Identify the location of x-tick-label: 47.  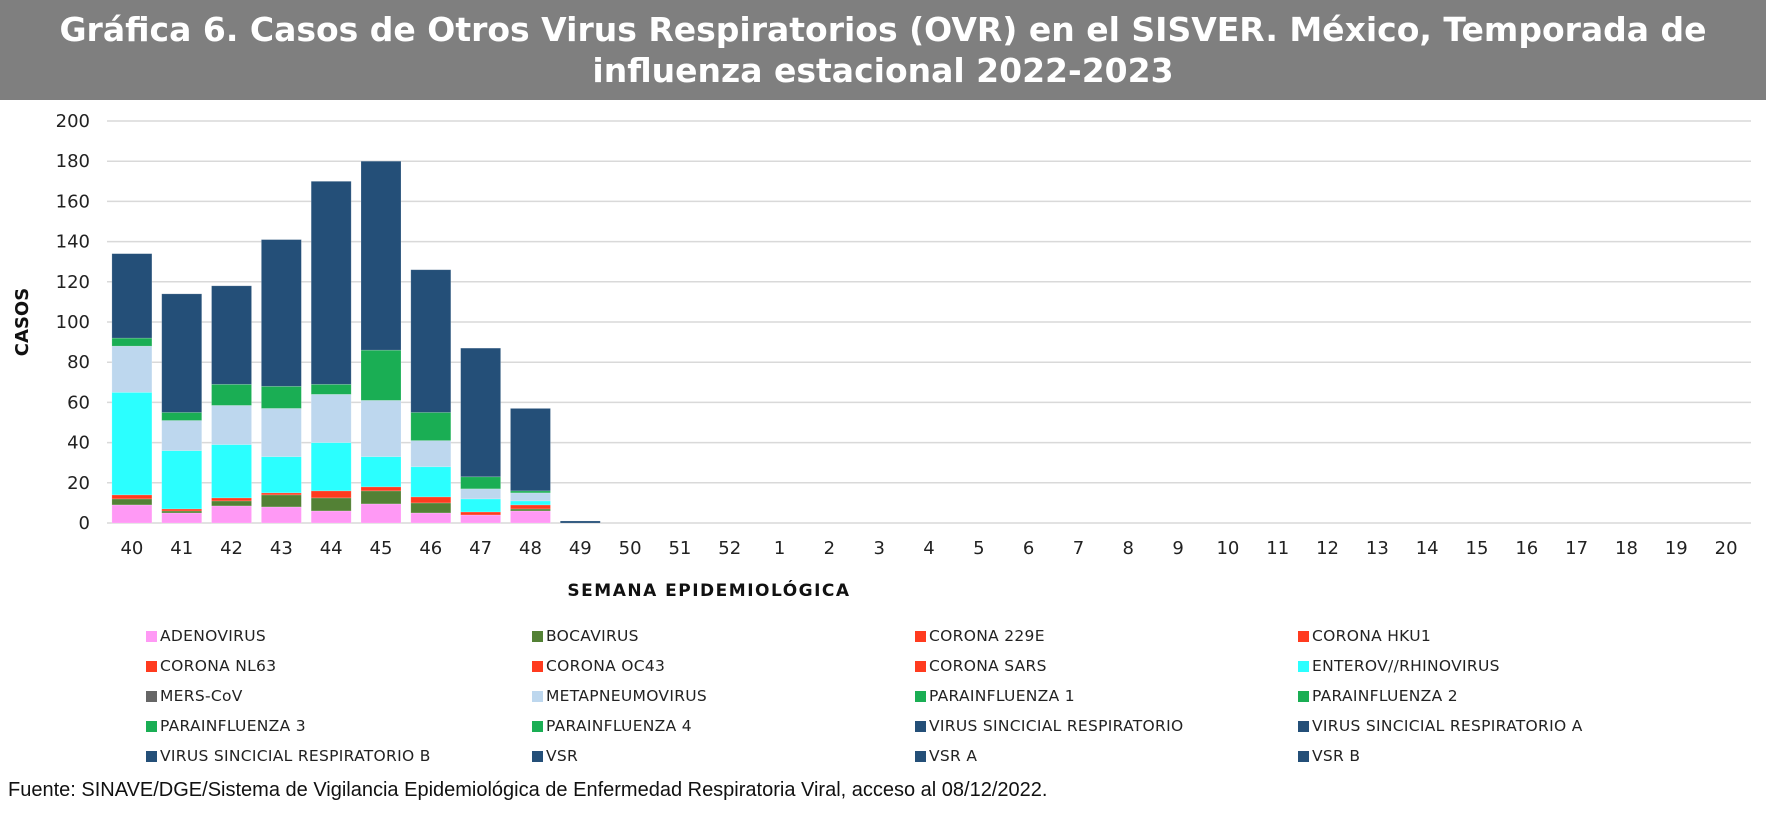
(480, 548).